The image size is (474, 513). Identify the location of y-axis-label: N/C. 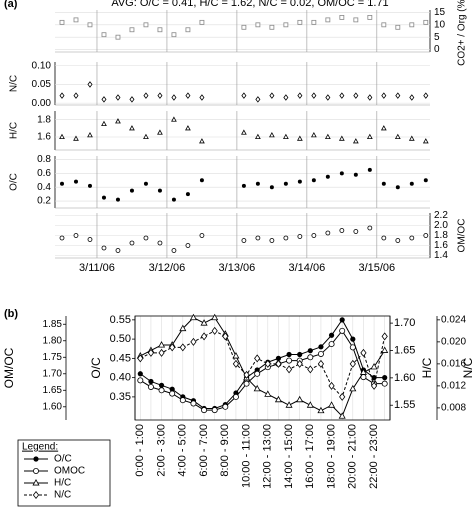
(467, 367).